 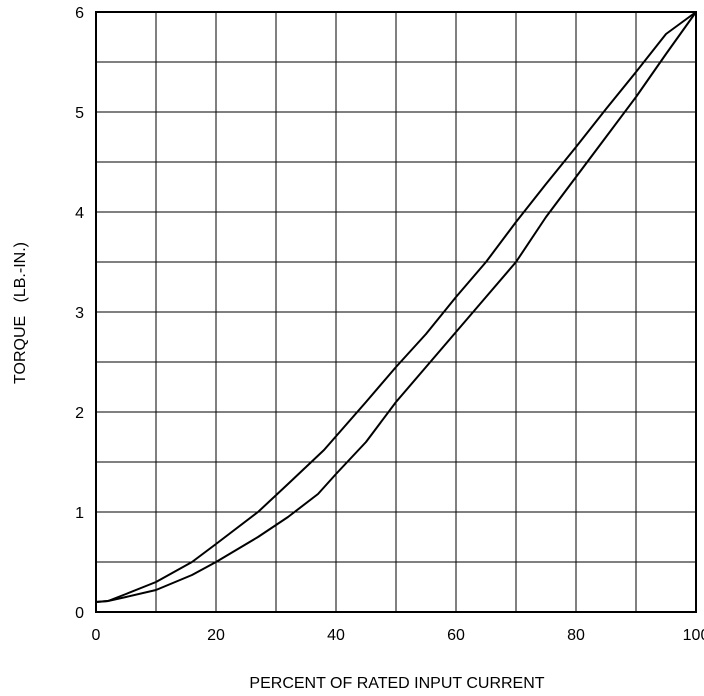 I want to click on y-tick-label: 3, so click(x=79, y=313).